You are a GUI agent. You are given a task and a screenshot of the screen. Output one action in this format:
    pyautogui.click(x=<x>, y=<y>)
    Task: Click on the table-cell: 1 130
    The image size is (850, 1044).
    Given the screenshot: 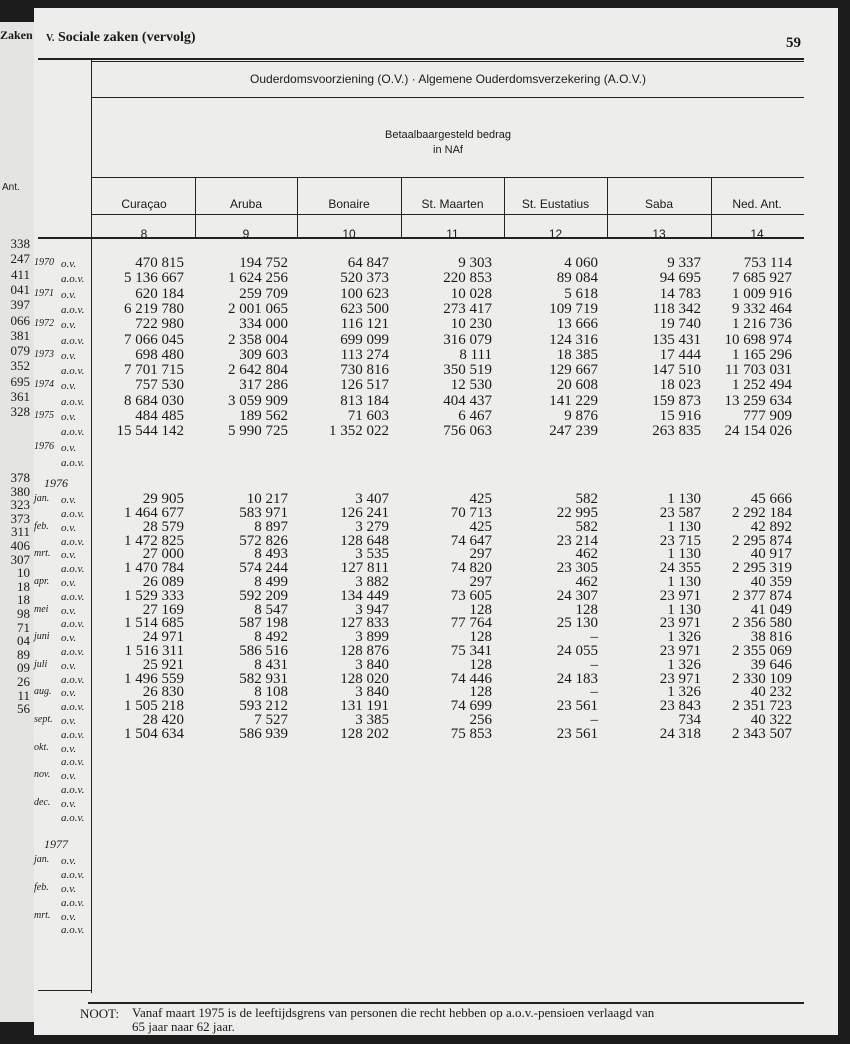 What is the action you would take?
    pyautogui.click(x=684, y=499)
    